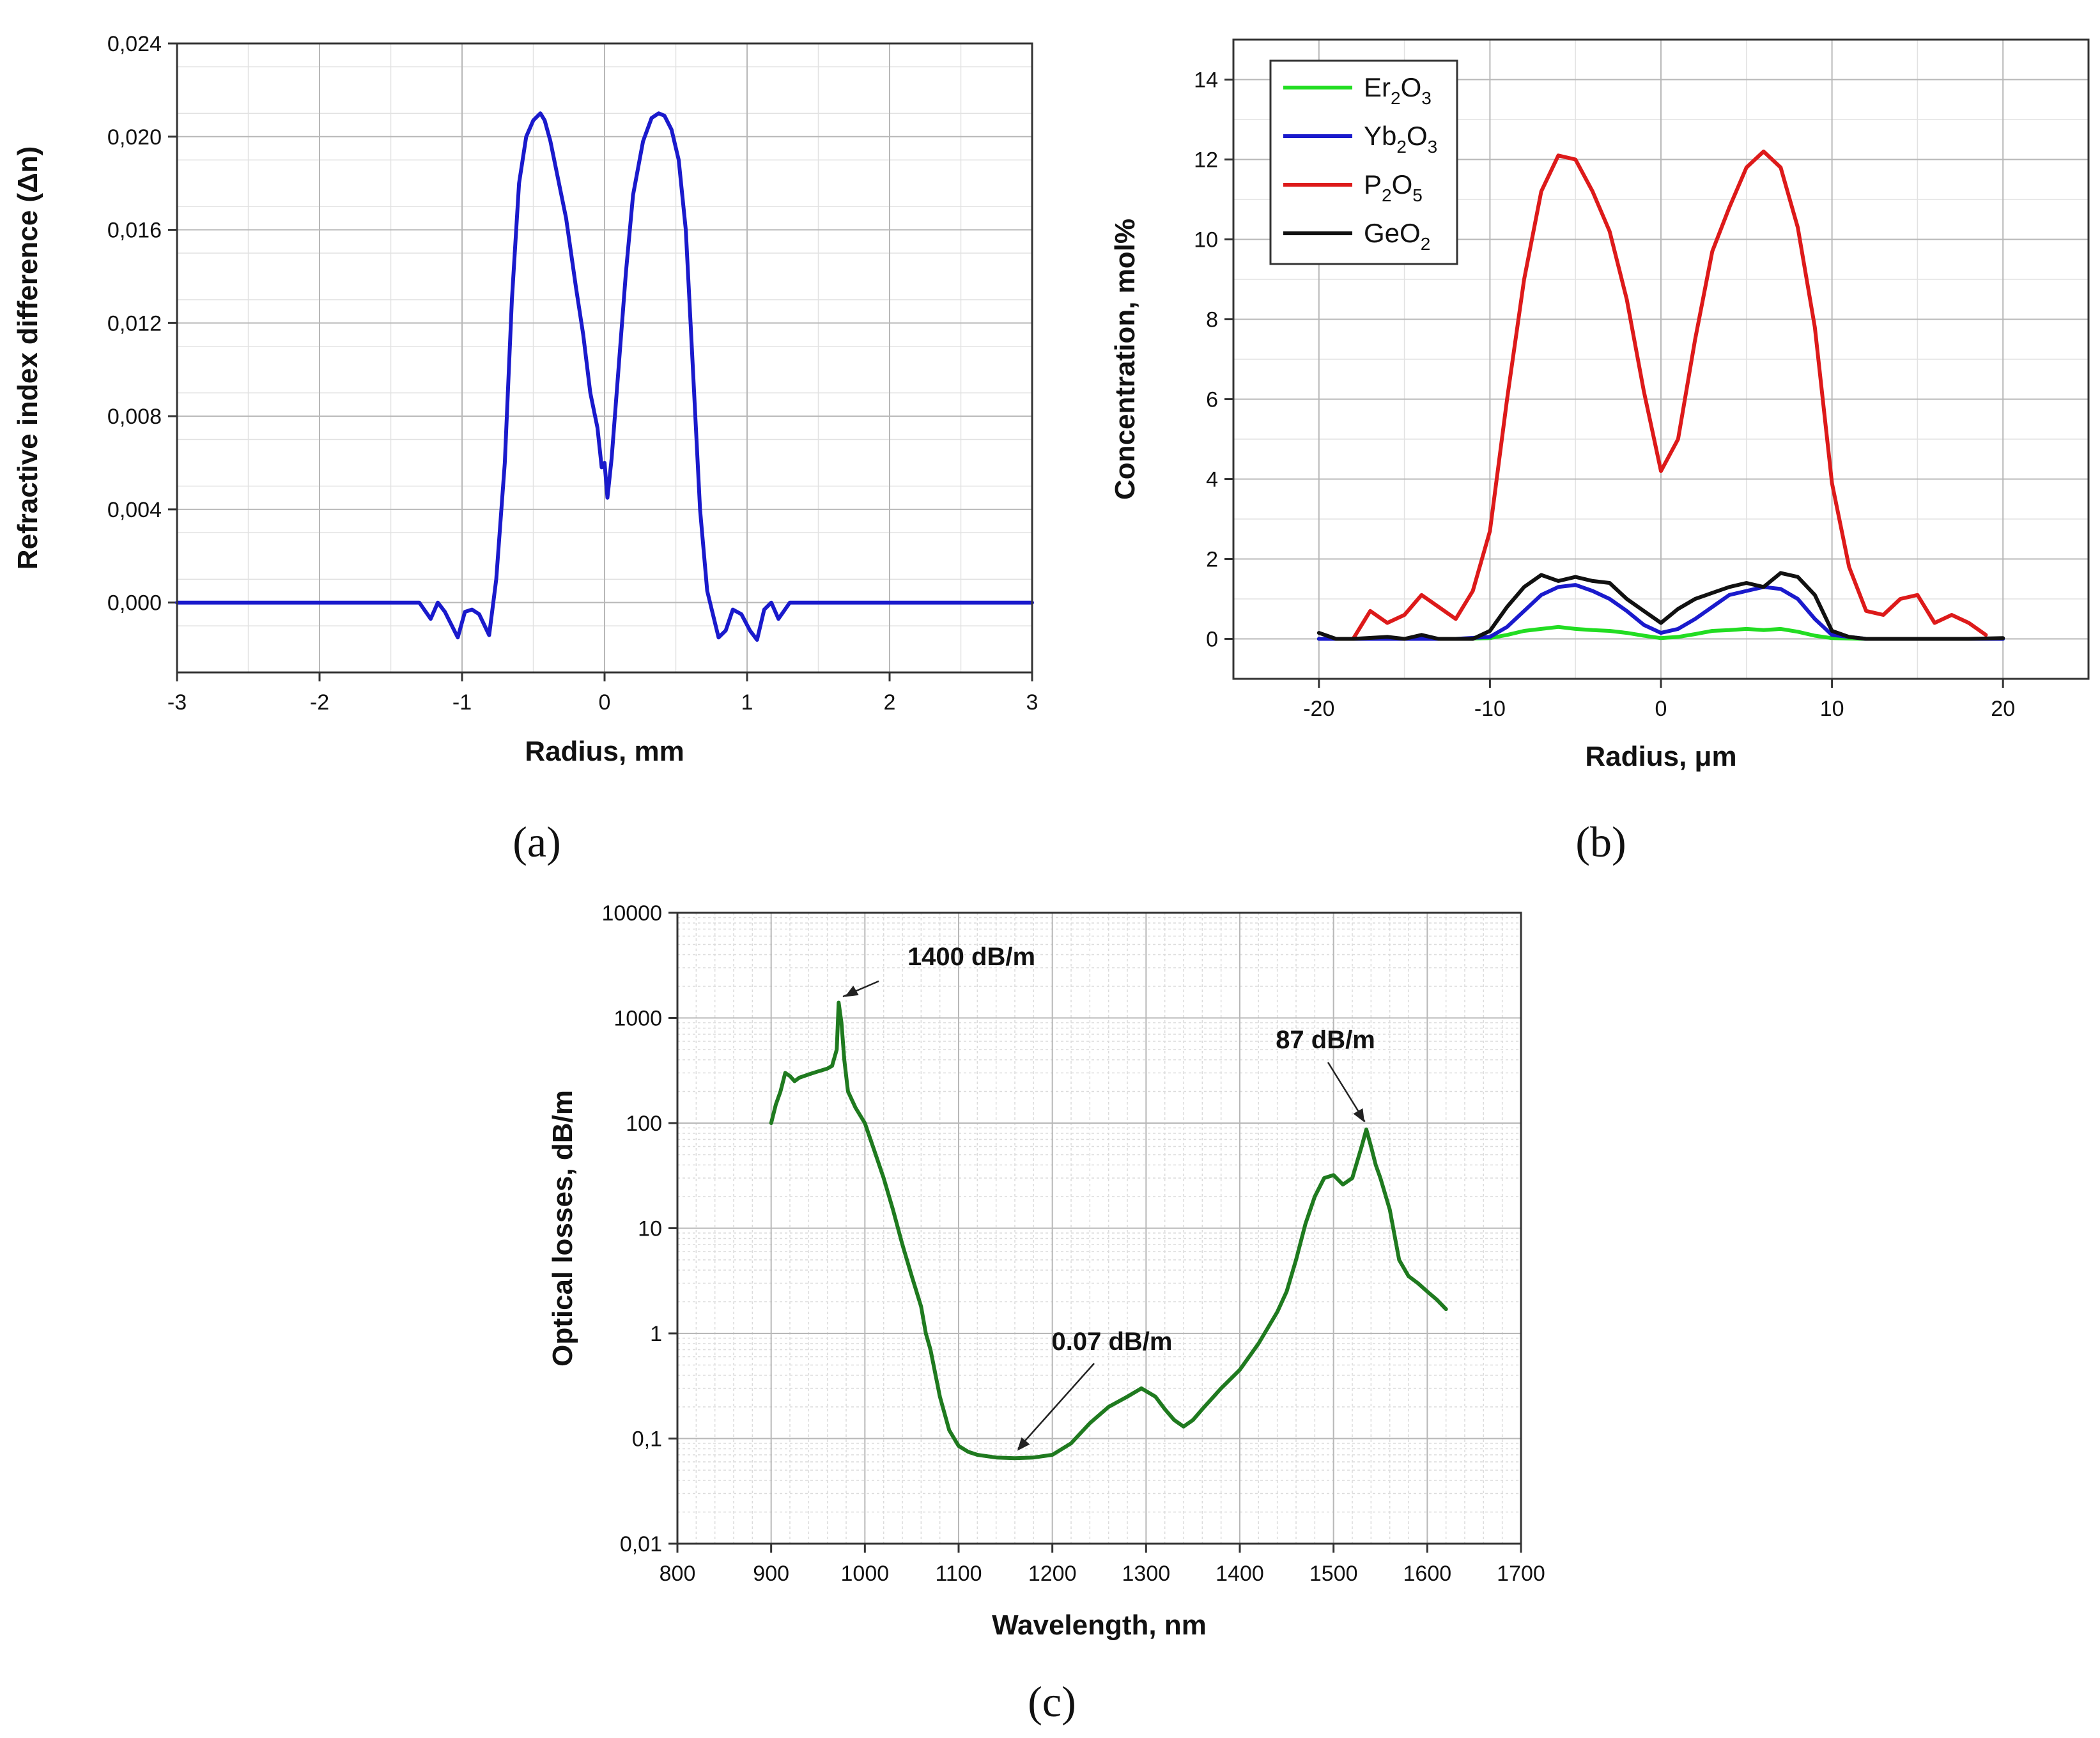 This screenshot has height=1738, width=2100. Describe the element at coordinates (1108, 1230) in the screenshot. I see `series-line-optical-losses` at that location.